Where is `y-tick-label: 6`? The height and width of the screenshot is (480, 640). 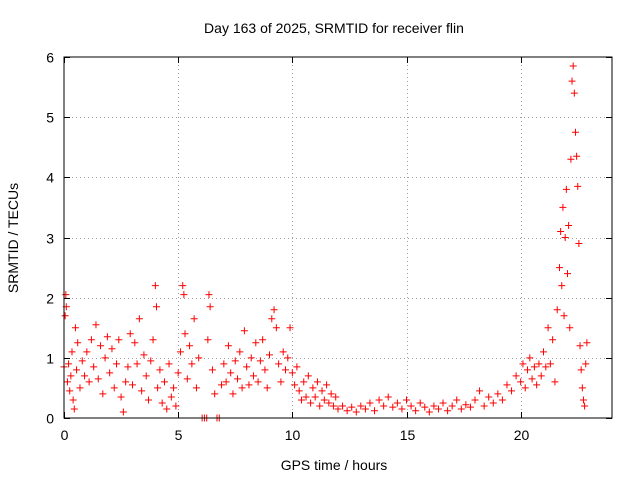 y-tick-label: 6 is located at coordinates (50, 58).